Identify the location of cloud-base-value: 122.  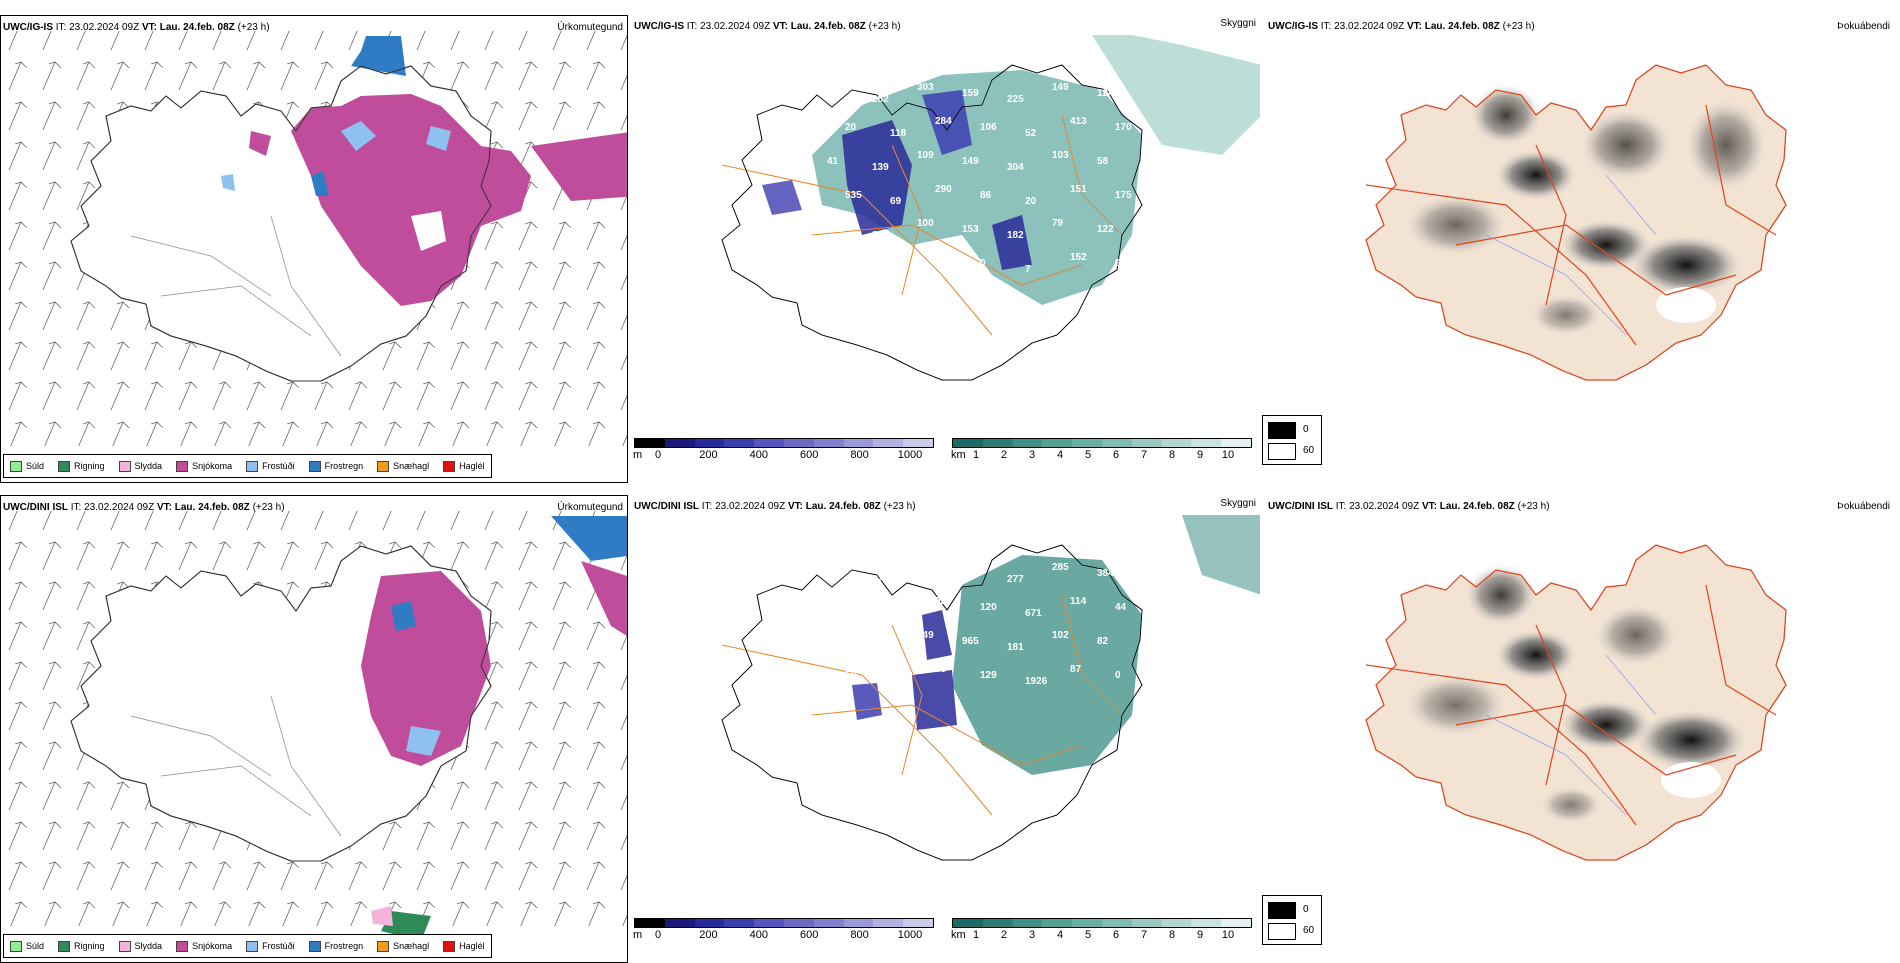
(1105, 229).